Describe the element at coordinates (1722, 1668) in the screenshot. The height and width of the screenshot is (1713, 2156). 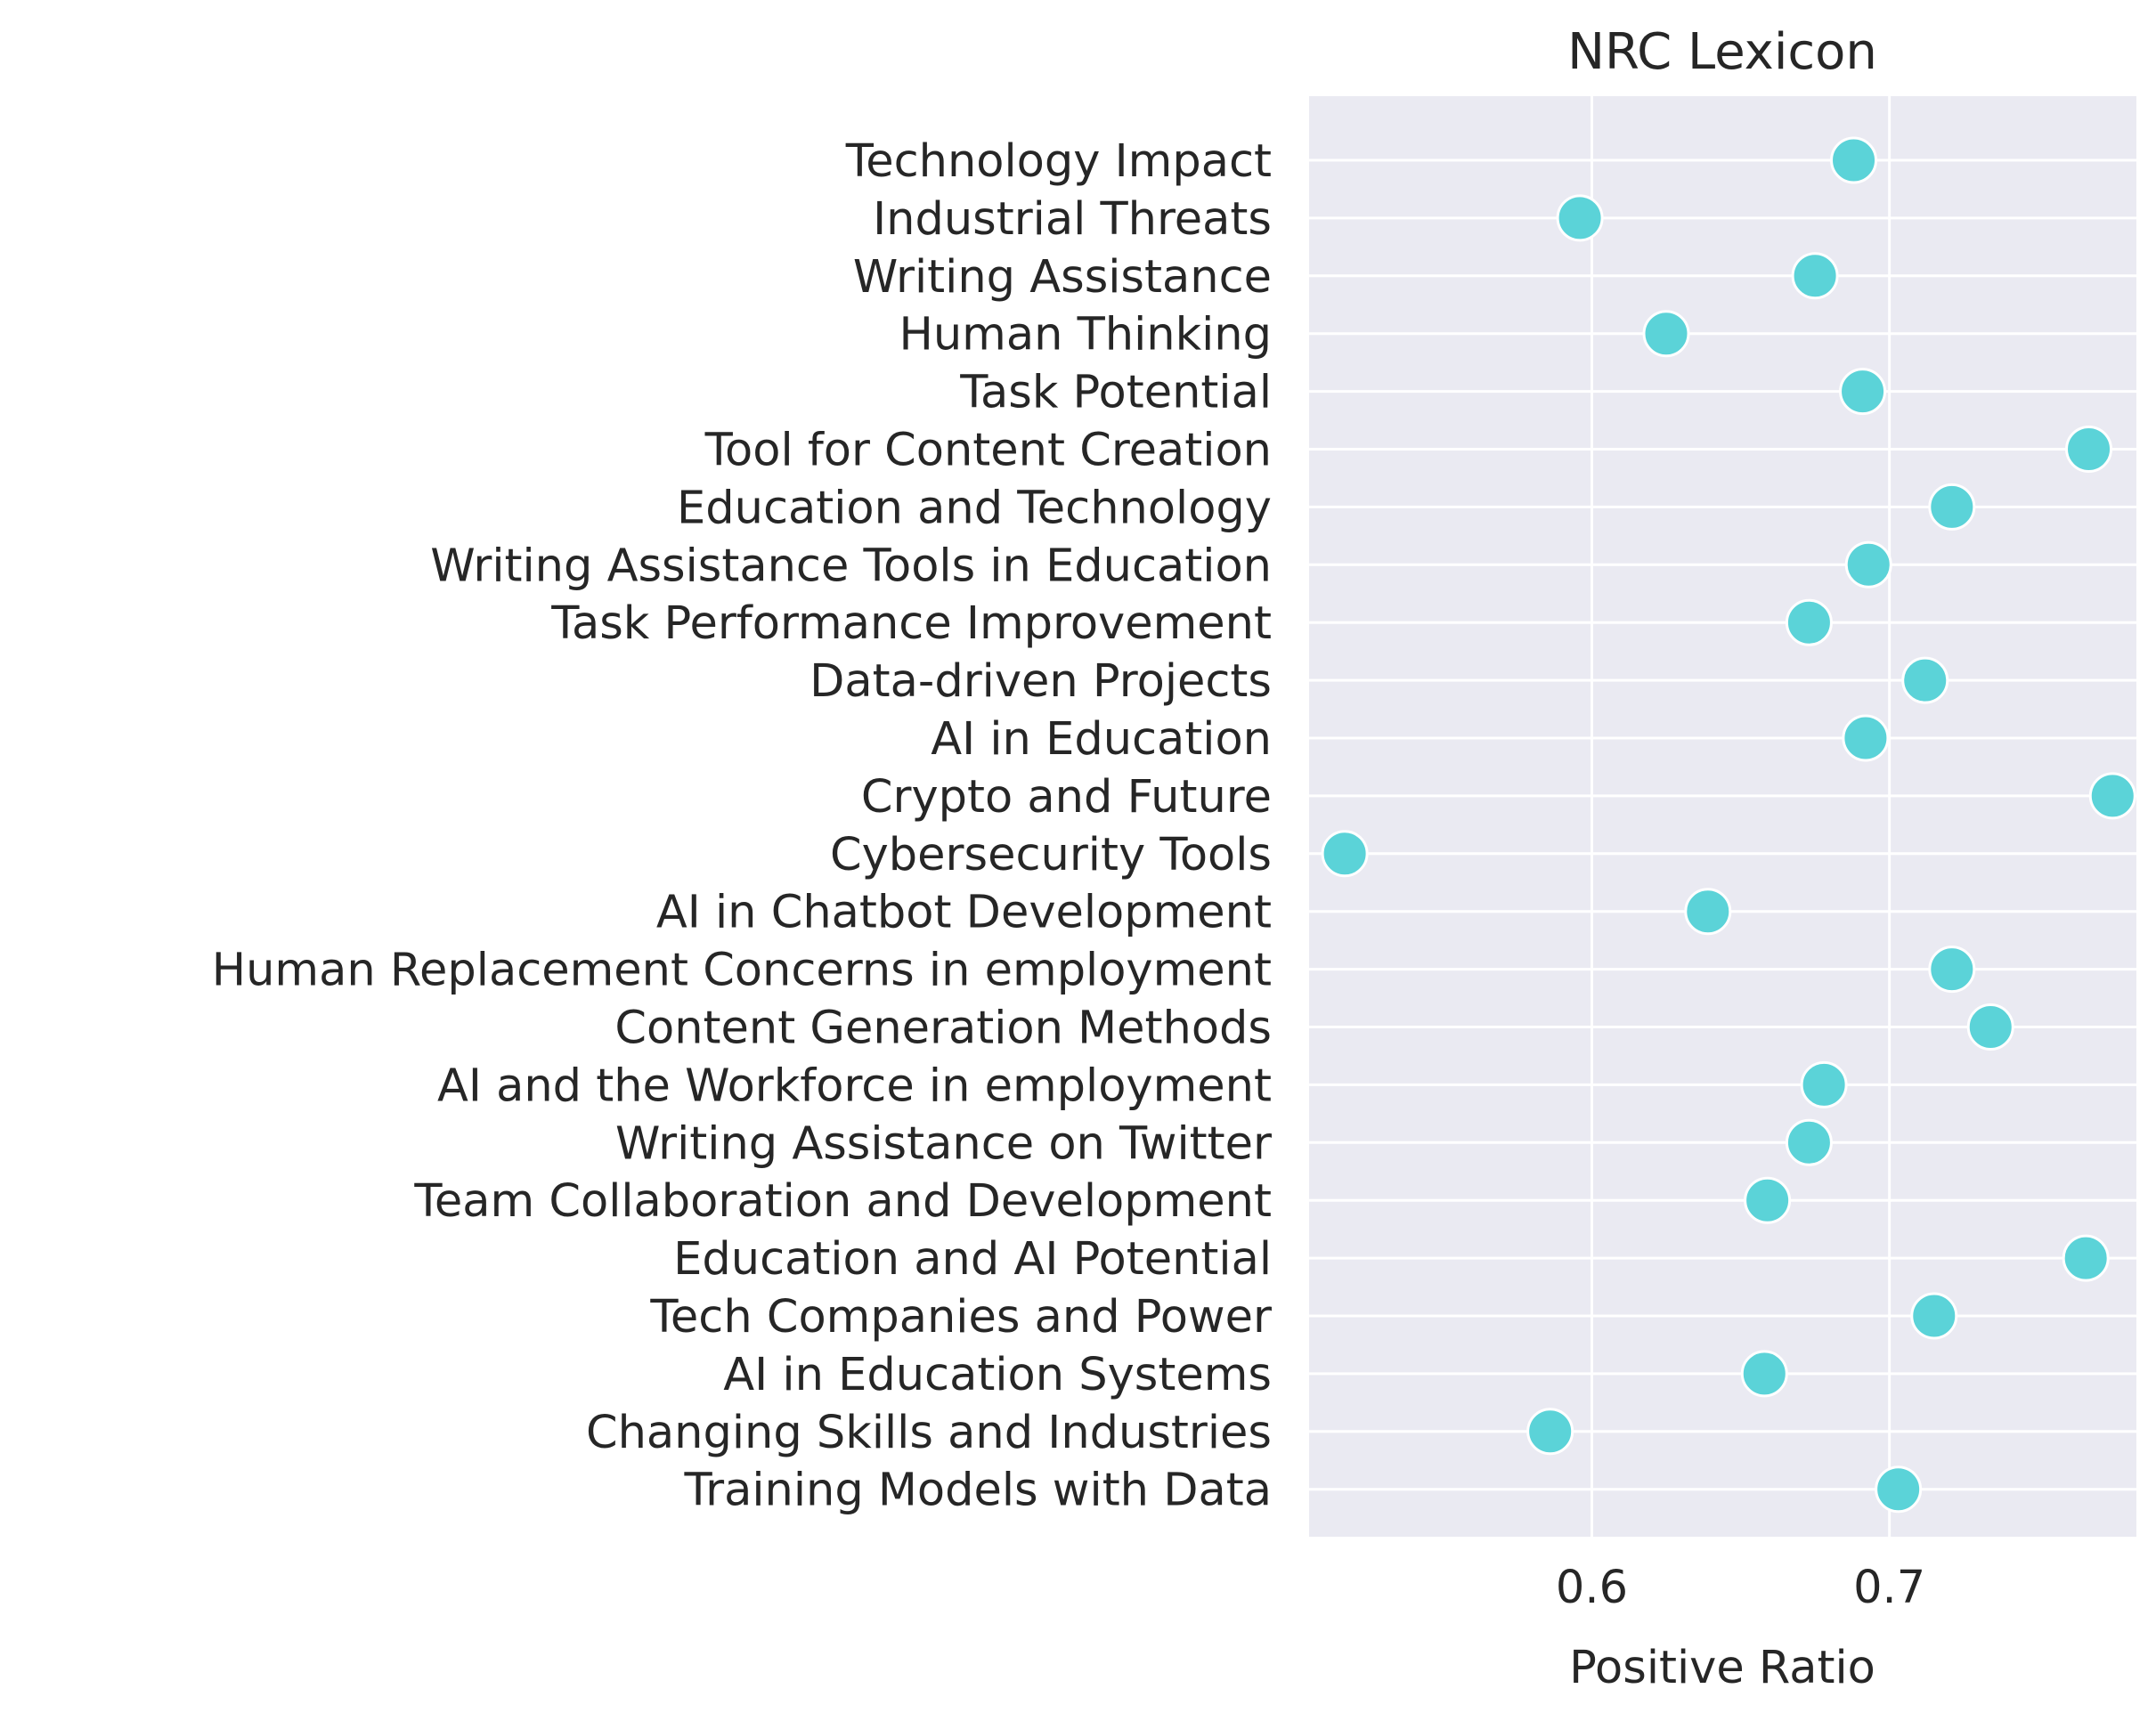
I see `x-axis-label: Positive Ratio` at that location.